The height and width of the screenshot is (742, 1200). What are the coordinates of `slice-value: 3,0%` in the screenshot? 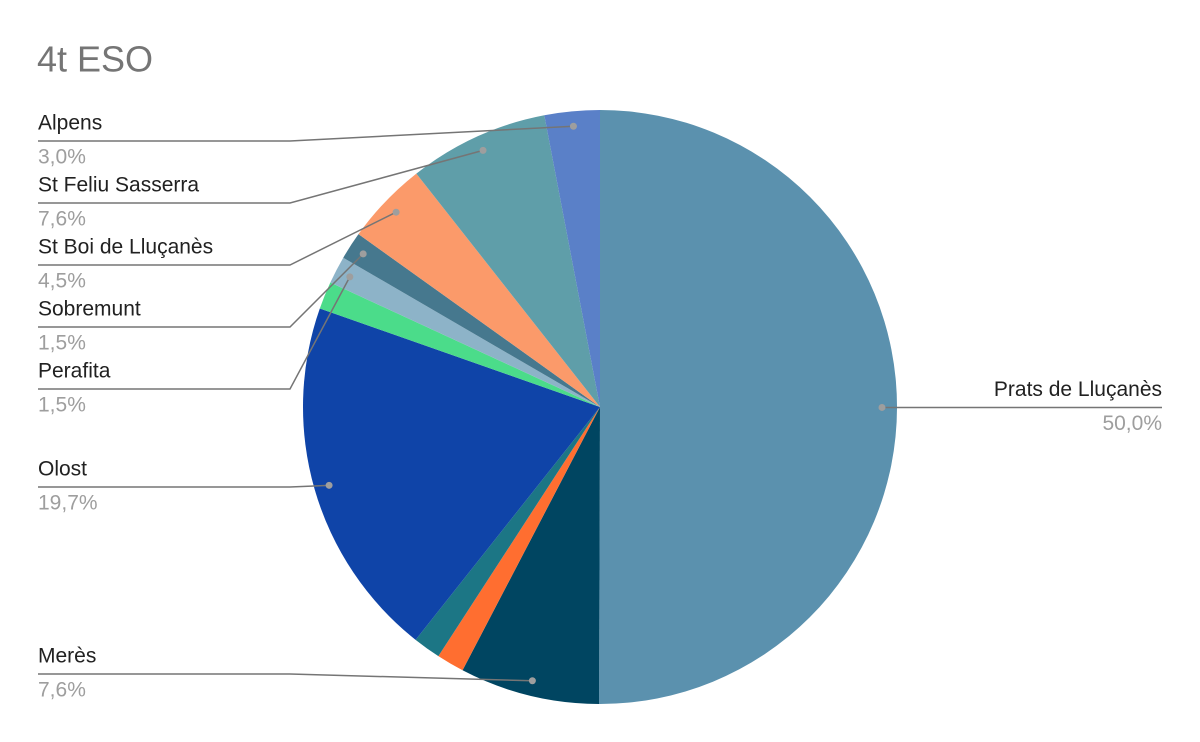 It's located at (62, 157).